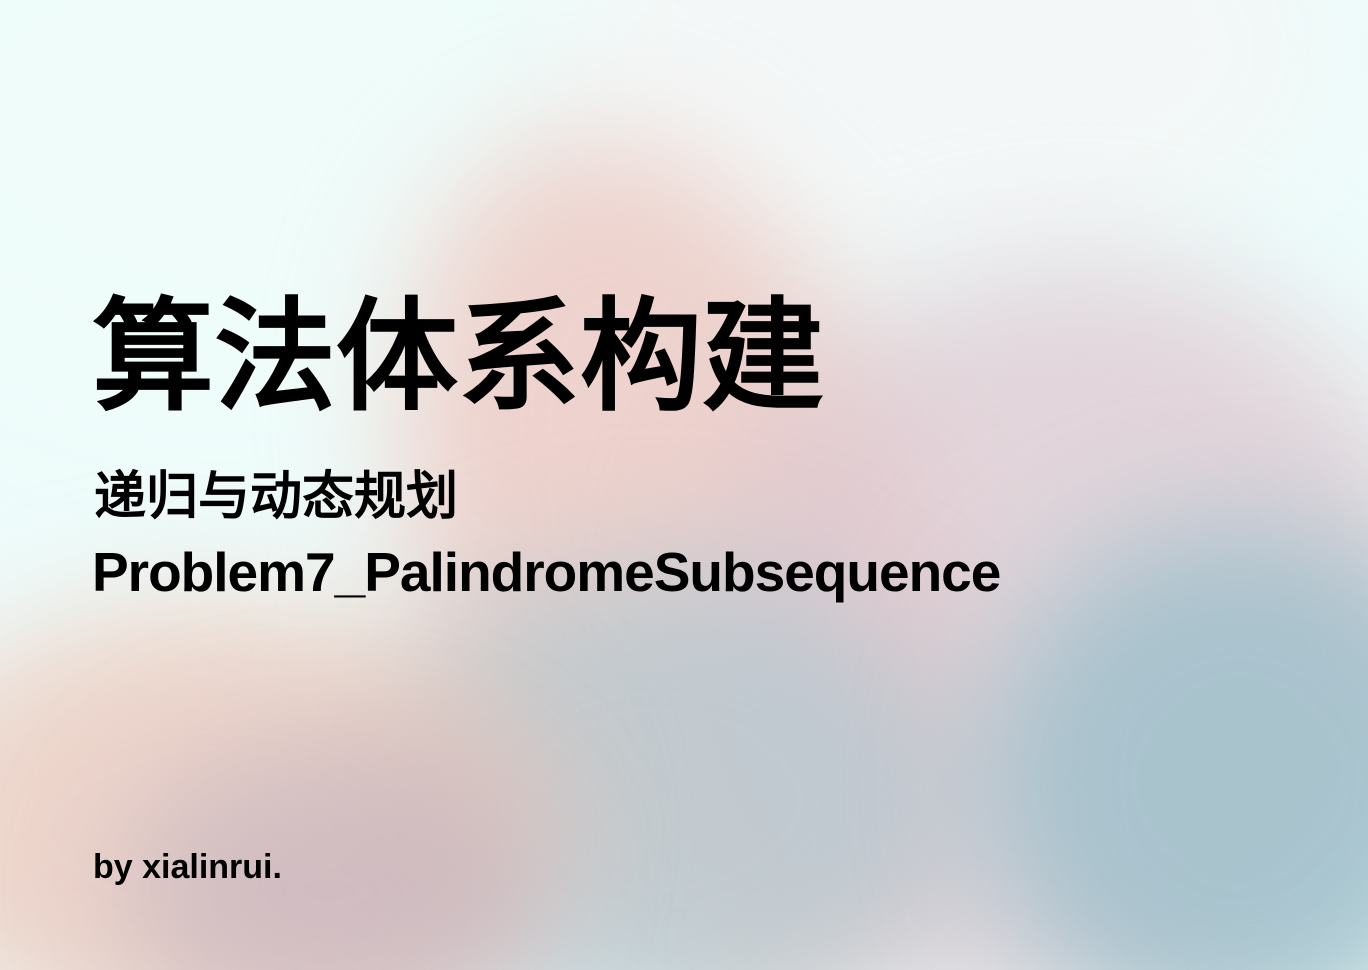 Image resolution: width=1368 pixels, height=970 pixels. Describe the element at coordinates (458, 357) in the screenshot. I see `slide-title: 算法体系构建` at that location.